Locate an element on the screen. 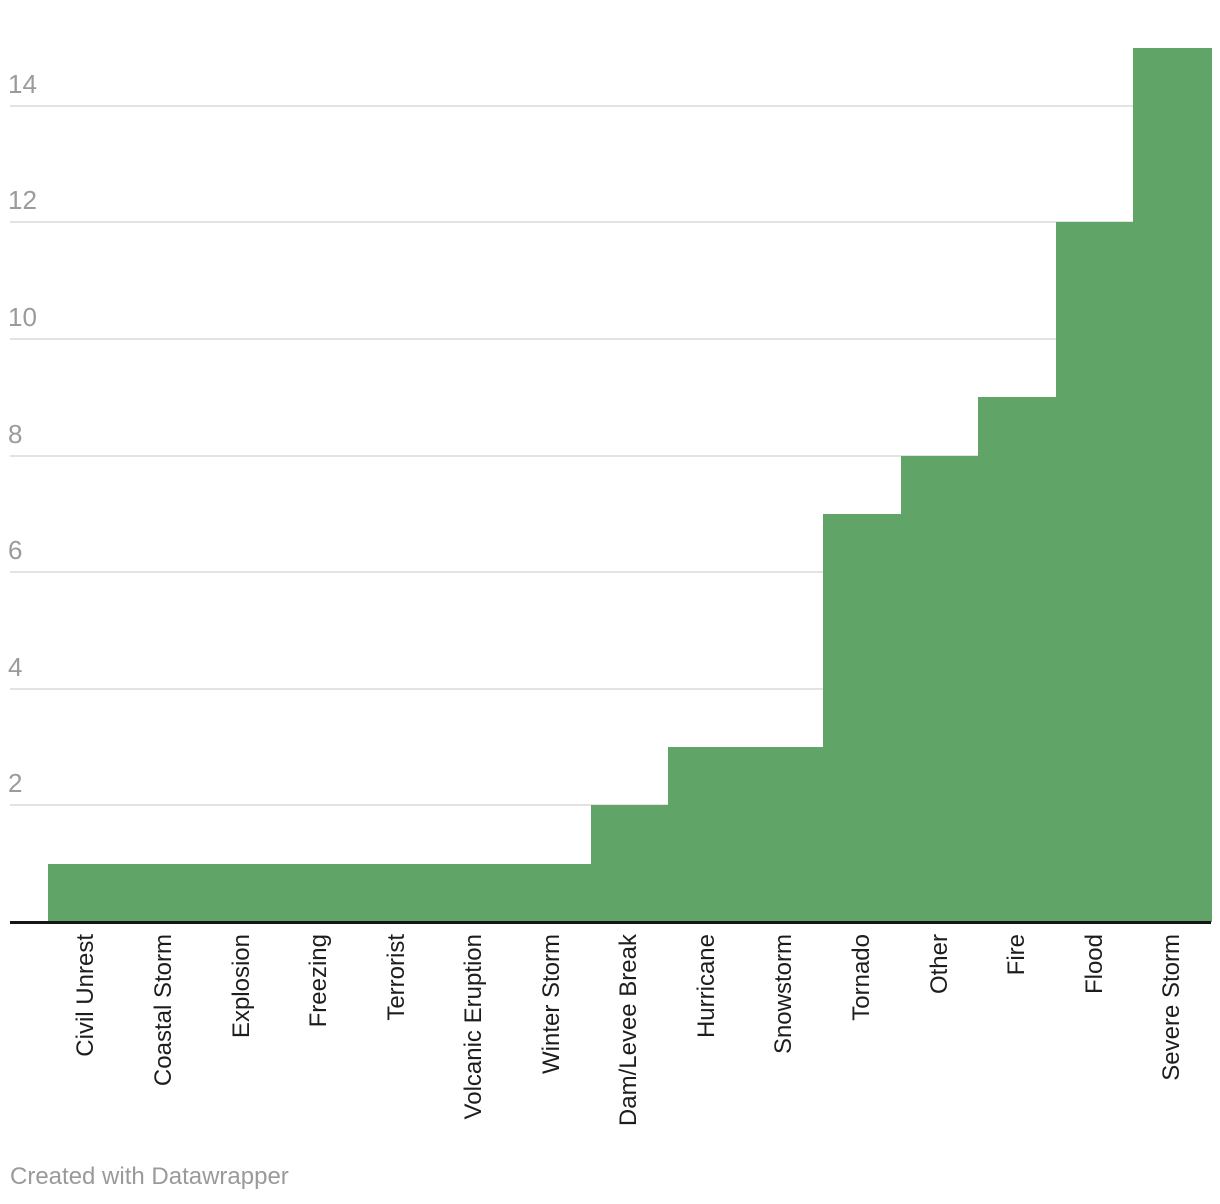 Image resolution: width=1220 pixels, height=1204 pixels. x-label-coastal-storm: Coastal Storm is located at coordinates (164, 1010).